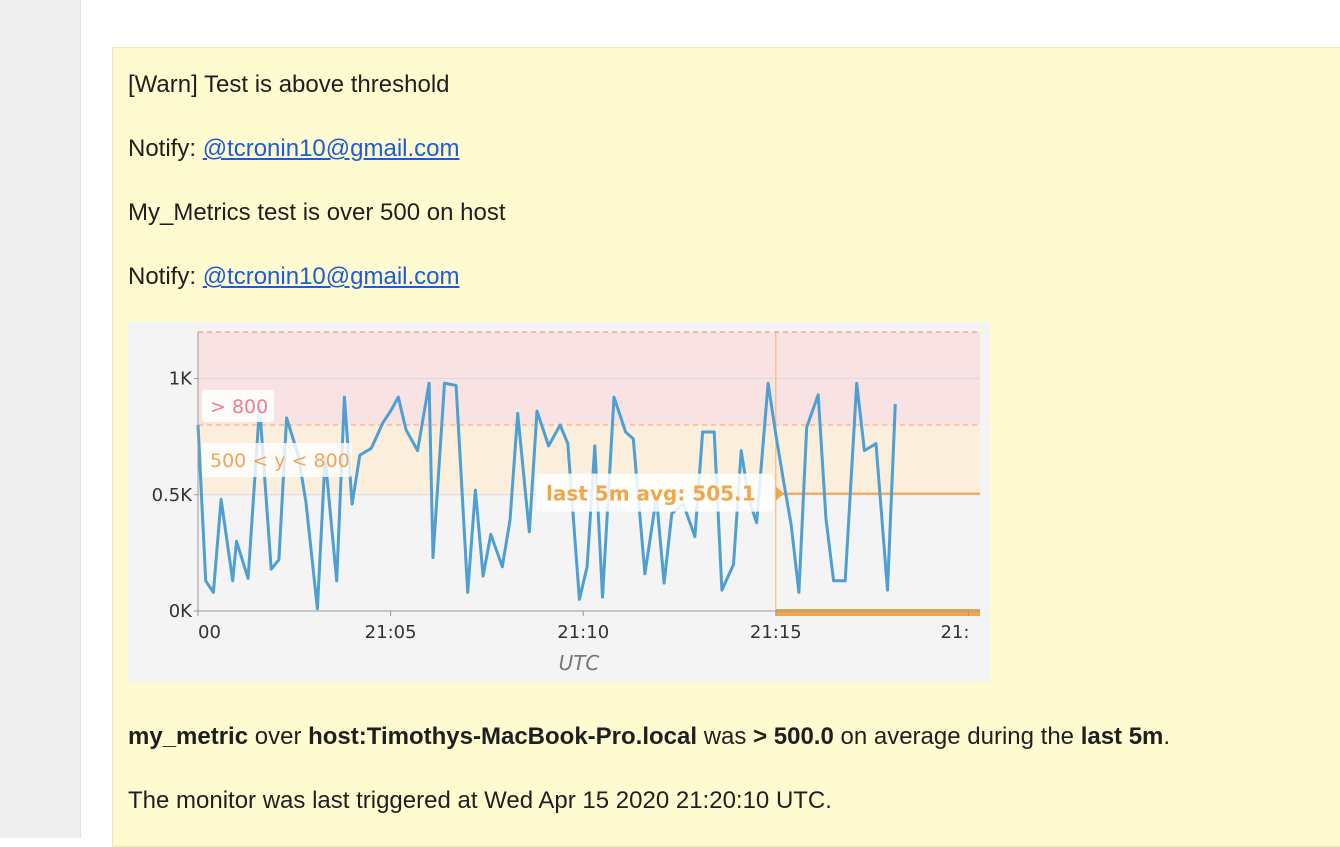 Image resolution: width=1340 pixels, height=847 pixels. Describe the element at coordinates (181, 611) in the screenshot. I see `y-tick-label: 0K` at that location.